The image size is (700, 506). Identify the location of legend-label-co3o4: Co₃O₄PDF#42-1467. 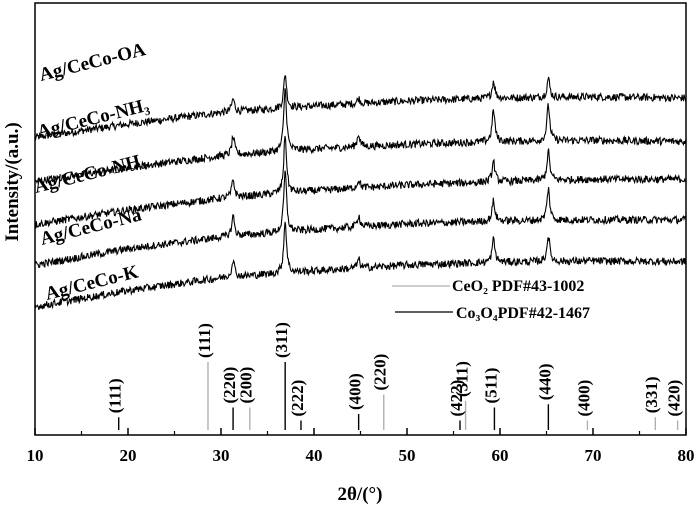
(523, 313).